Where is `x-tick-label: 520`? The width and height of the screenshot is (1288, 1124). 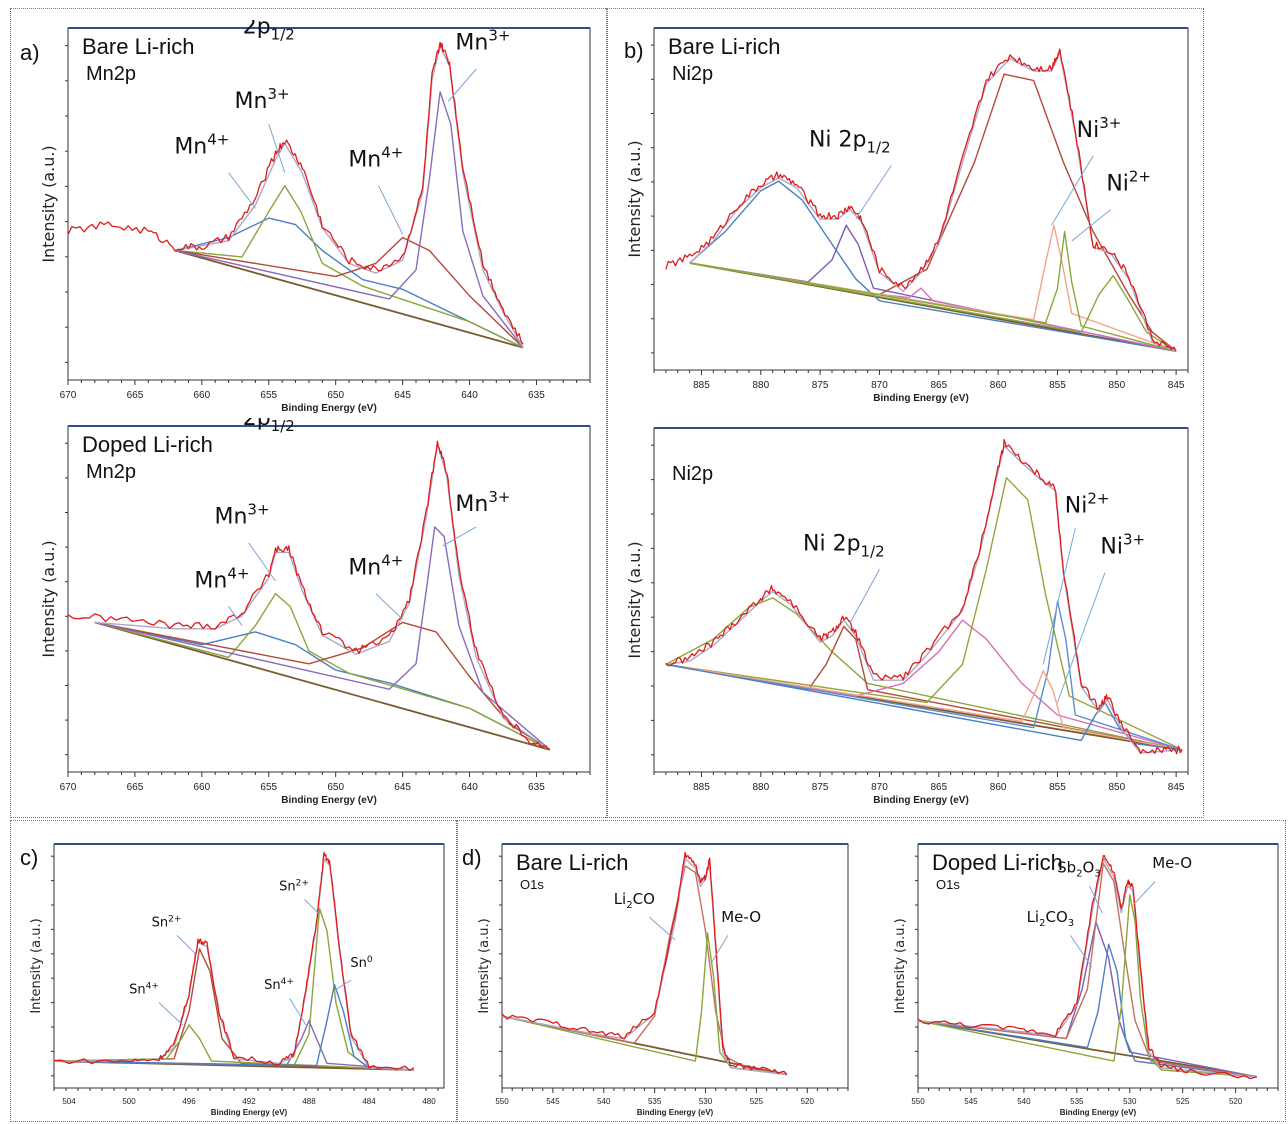 x-tick-label: 520 is located at coordinates (808, 1101).